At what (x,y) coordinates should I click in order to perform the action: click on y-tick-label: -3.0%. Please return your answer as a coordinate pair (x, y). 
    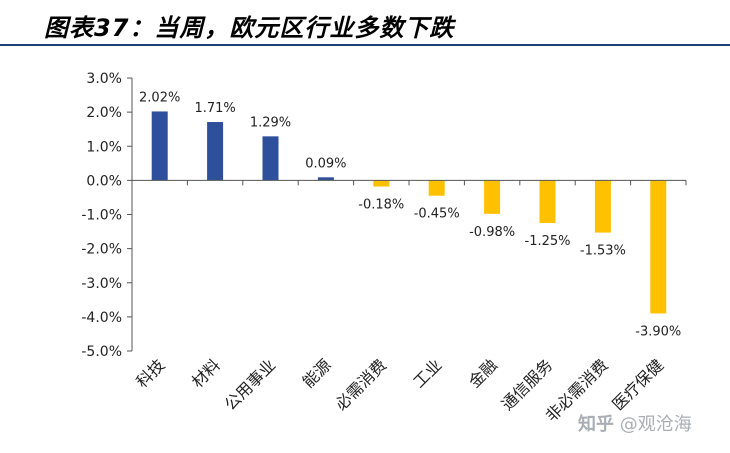
    Looking at the image, I should click on (101, 284).